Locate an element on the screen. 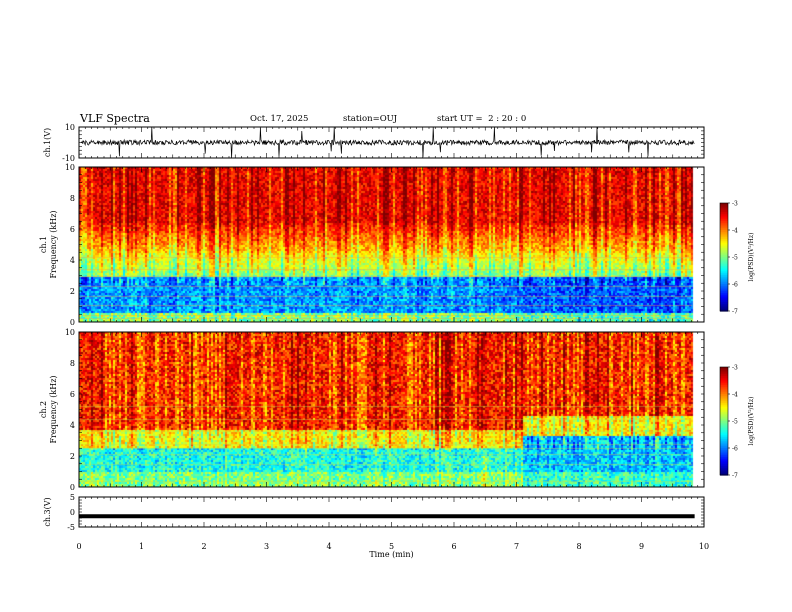  header-start-time: start UT = 2 : 20 : 0 is located at coordinates (482, 119).